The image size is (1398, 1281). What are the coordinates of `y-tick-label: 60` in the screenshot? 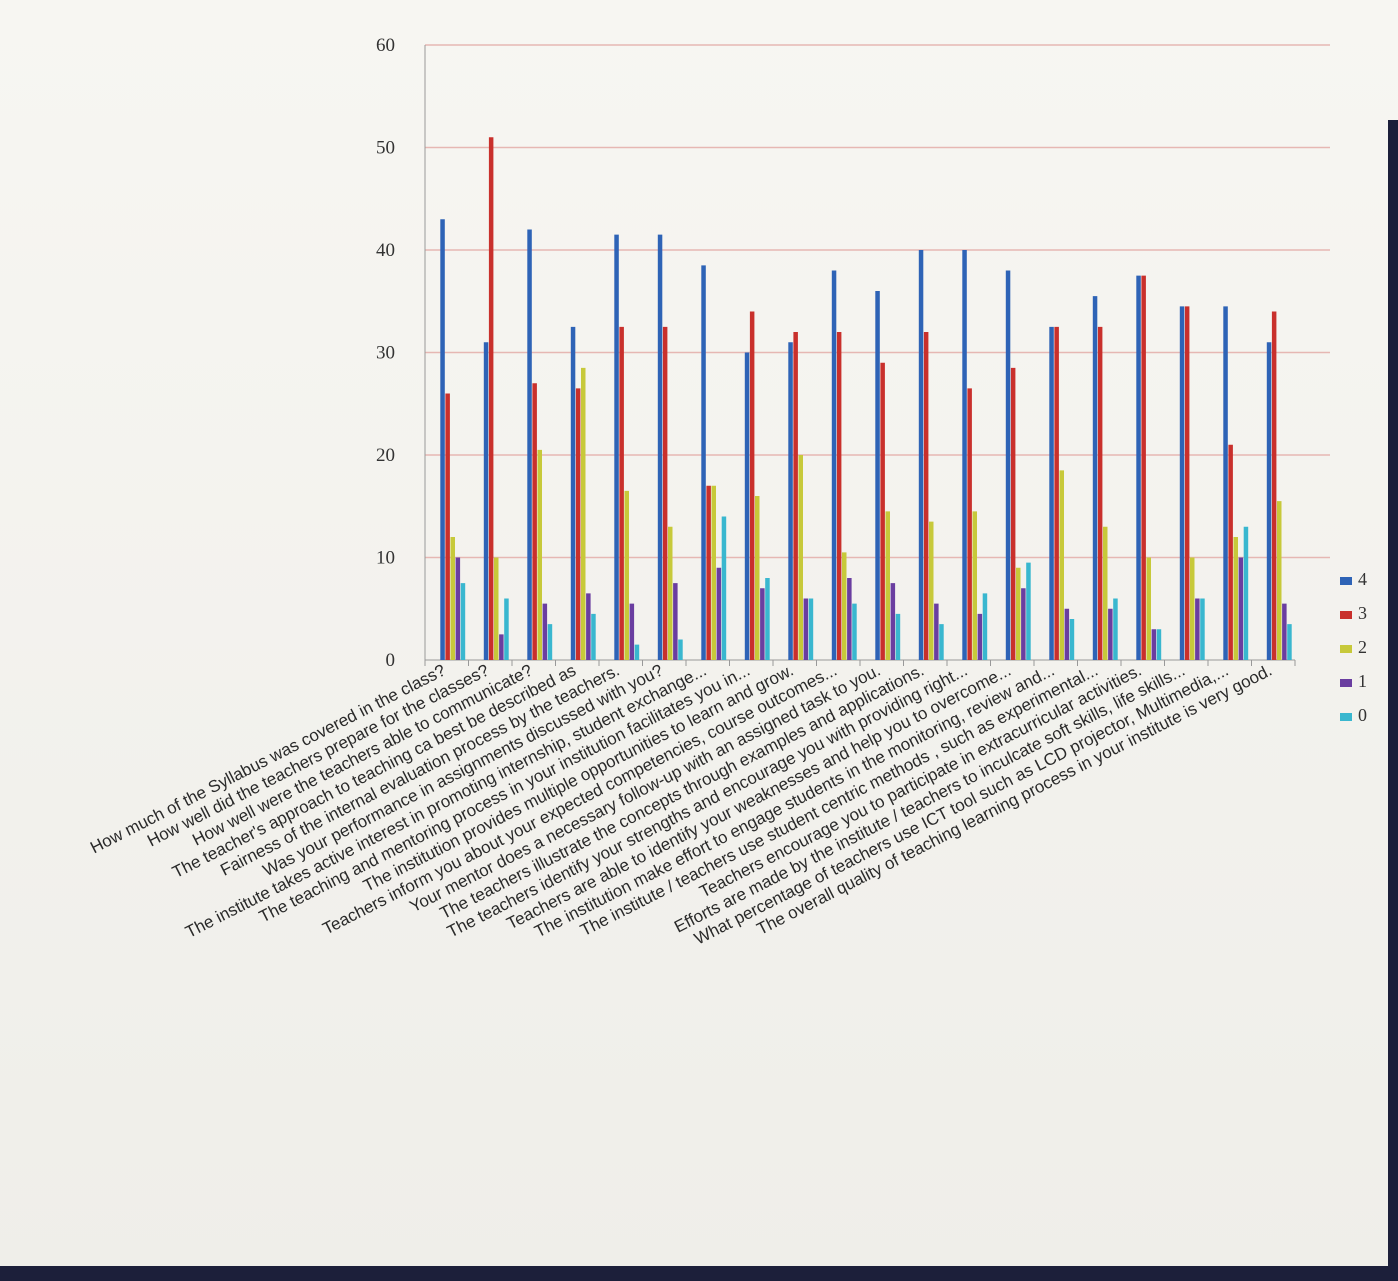 It's located at (385, 45).